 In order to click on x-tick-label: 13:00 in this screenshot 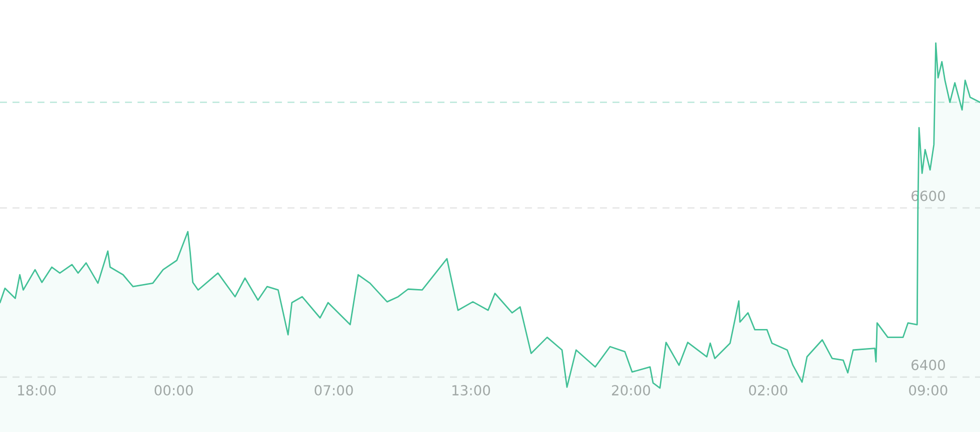, I will do `click(471, 390)`.